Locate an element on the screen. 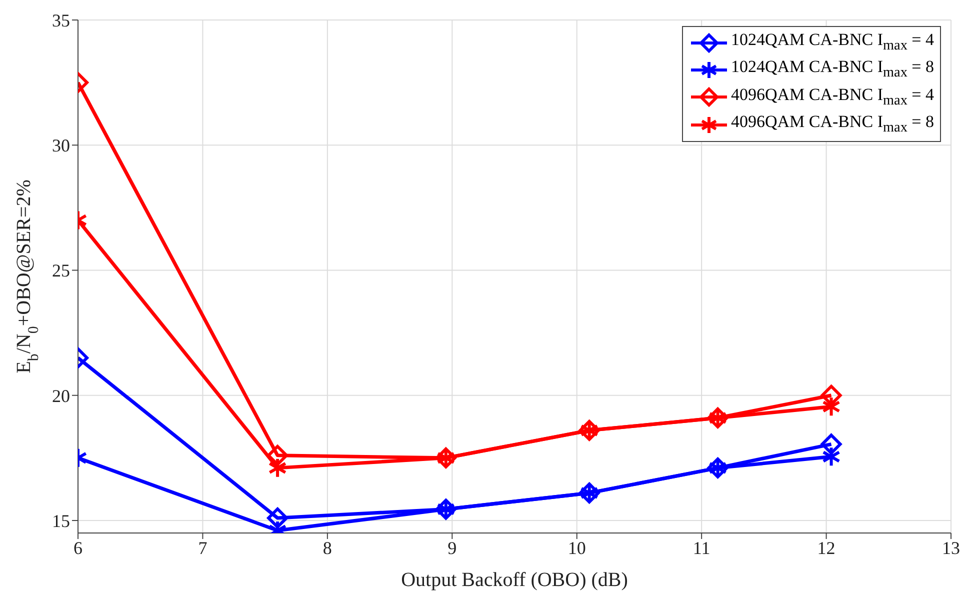  x-tick-label: 7 is located at coordinates (203, 548).